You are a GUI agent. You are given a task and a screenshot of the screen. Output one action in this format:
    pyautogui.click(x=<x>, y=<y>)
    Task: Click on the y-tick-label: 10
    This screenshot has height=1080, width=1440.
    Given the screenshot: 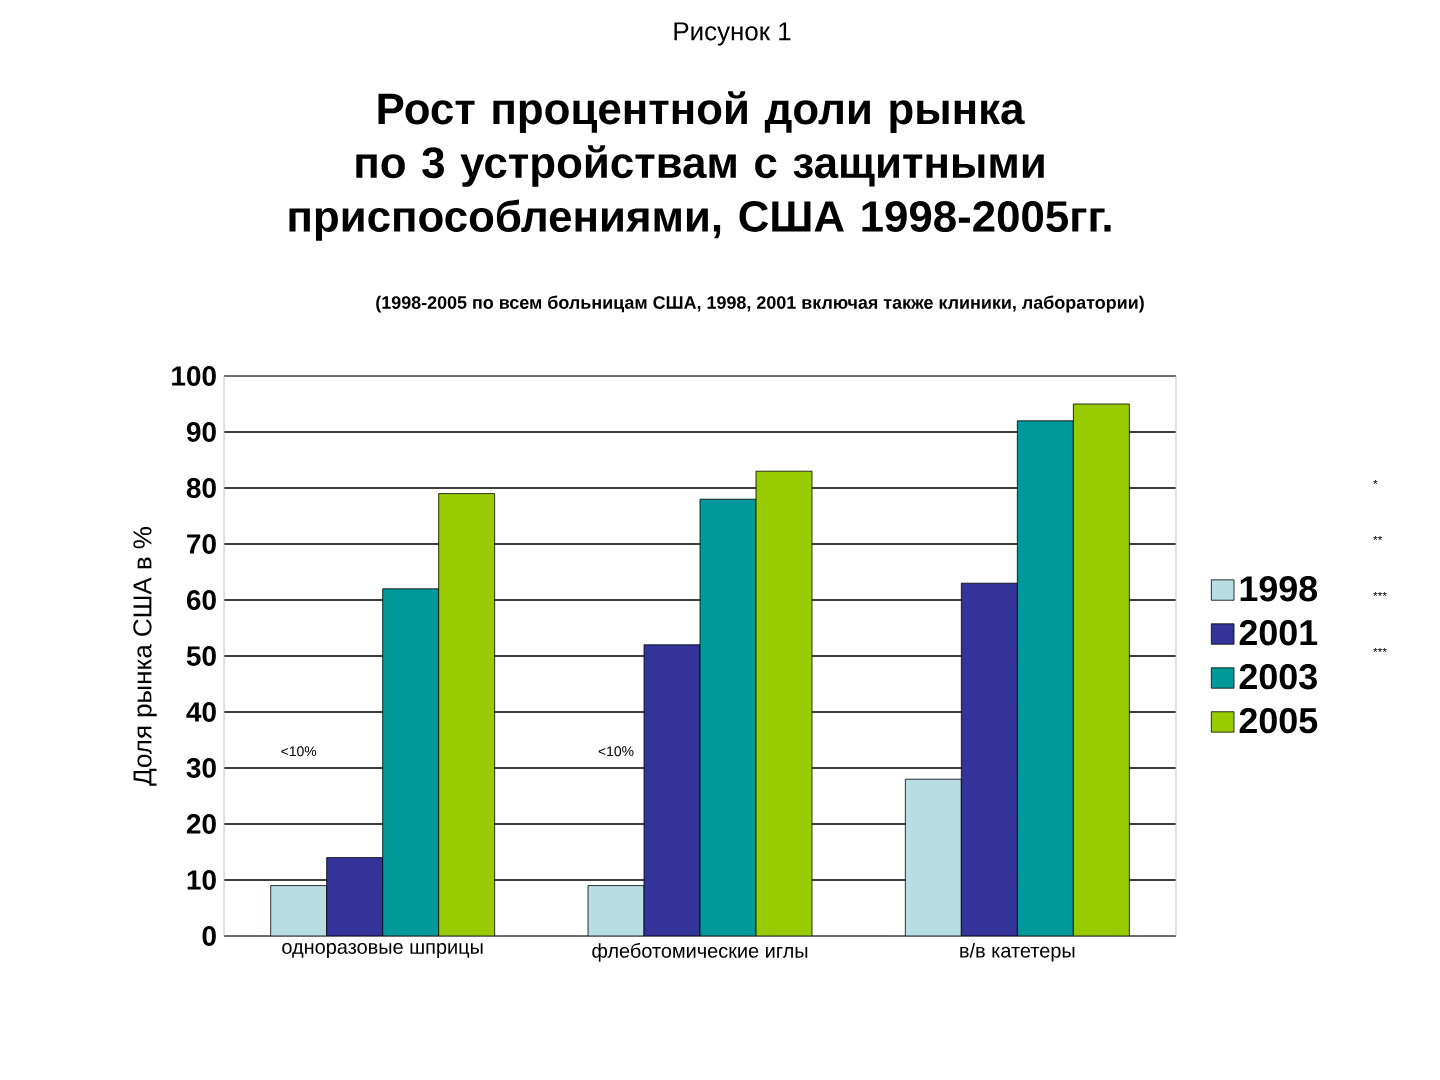 What is the action you would take?
    pyautogui.click(x=201, y=880)
    